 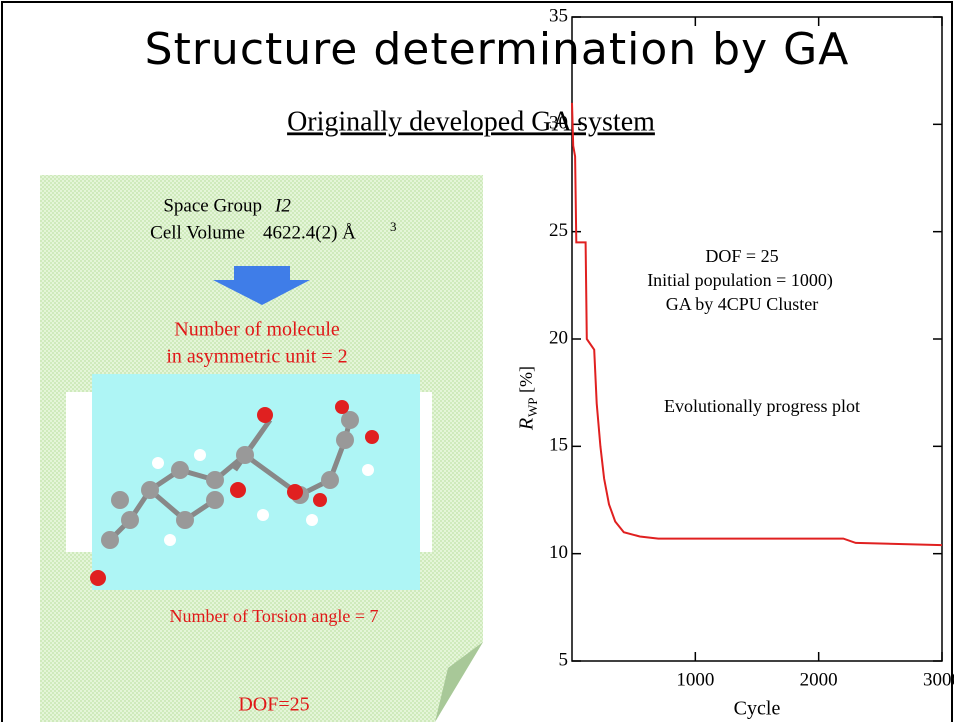 I want to click on cell-volume: 4622.4(2) Å, so click(x=309, y=232).